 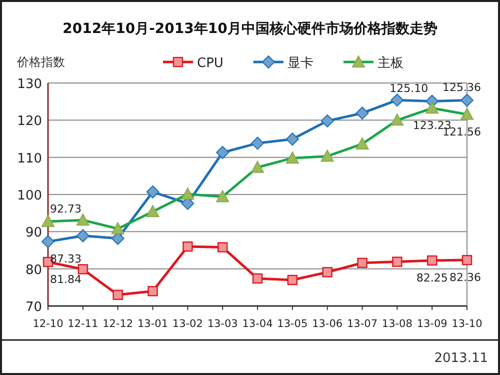 I want to click on x-tick-label: 13-05, so click(x=292, y=324).